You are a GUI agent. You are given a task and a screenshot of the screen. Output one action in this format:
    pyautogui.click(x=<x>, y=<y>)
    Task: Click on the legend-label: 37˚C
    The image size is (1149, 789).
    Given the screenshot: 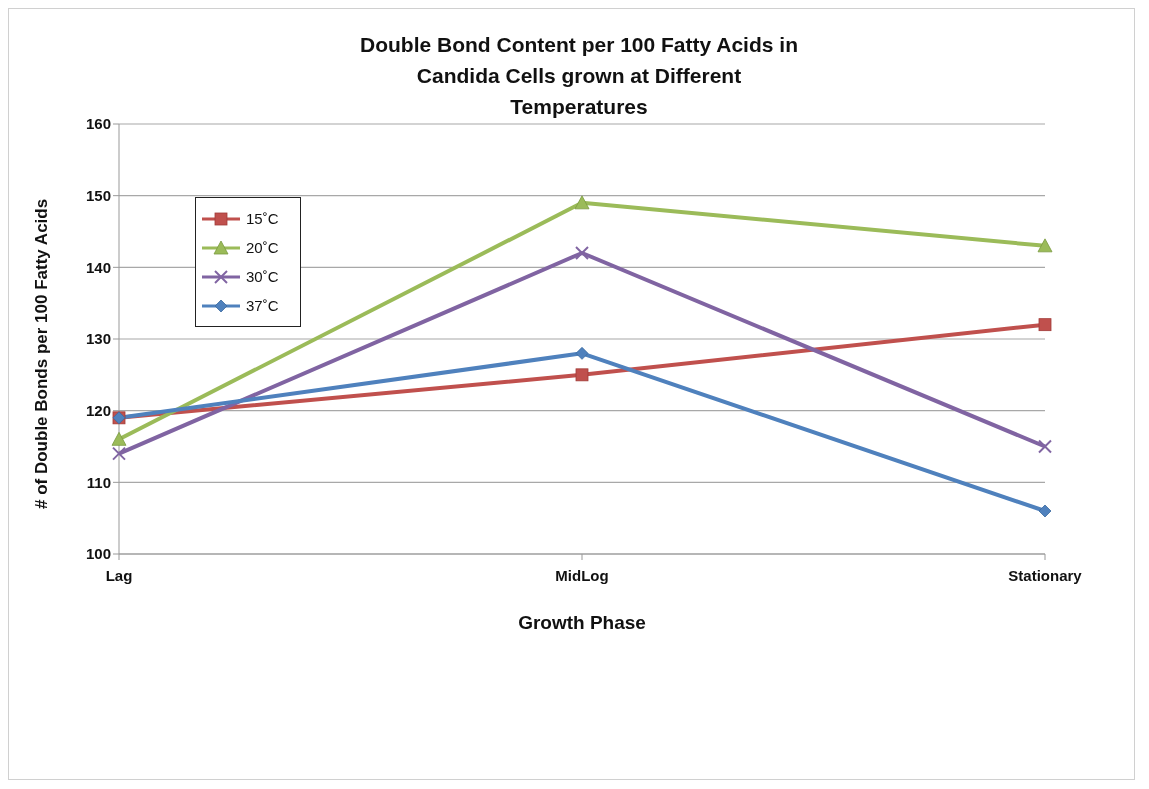 What is the action you would take?
    pyautogui.click(x=262, y=305)
    